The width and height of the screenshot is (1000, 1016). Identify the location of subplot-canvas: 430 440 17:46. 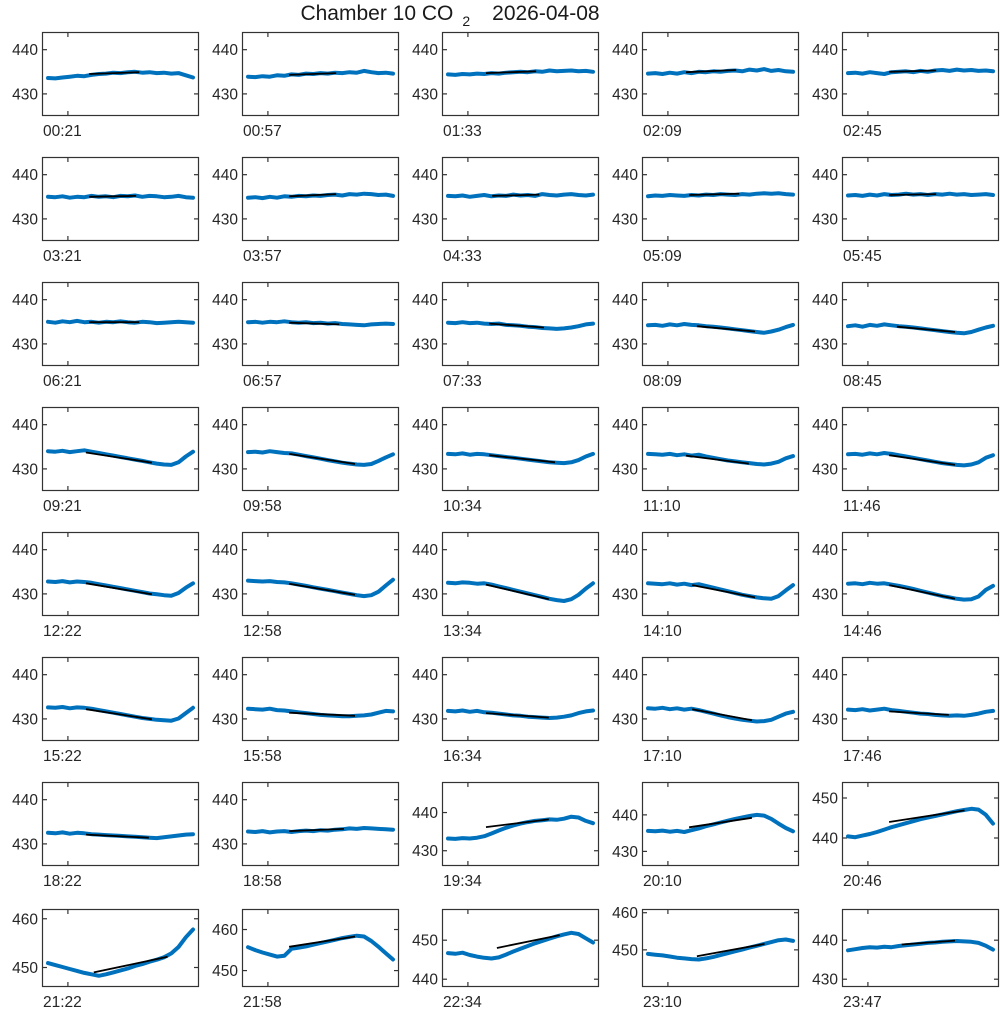
(906, 710).